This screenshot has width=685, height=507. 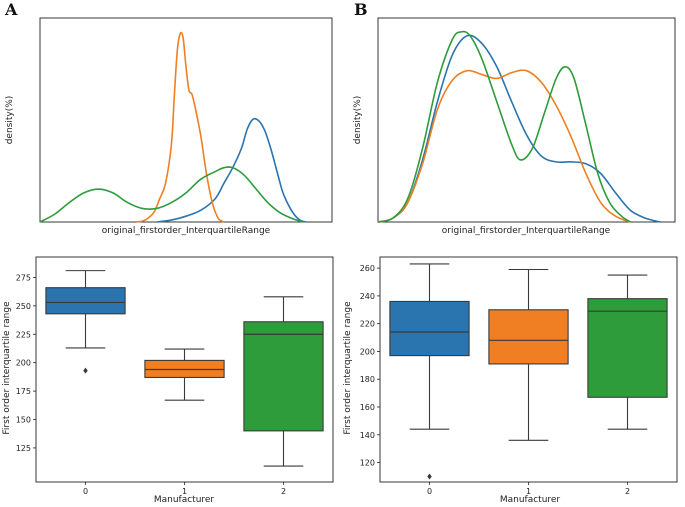 I want to click on y-tick-label: 275, so click(x=23, y=277).